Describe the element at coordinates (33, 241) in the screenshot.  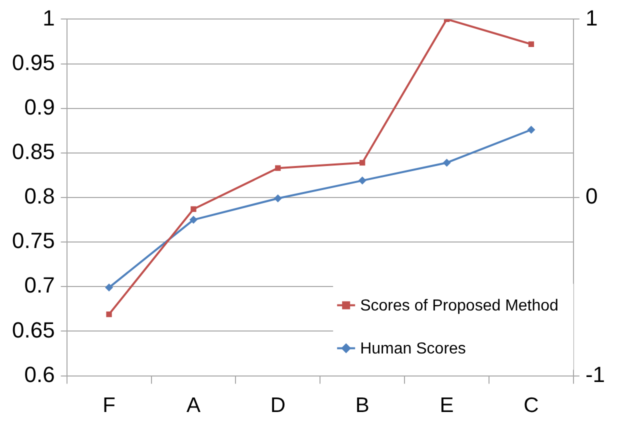
I see `y-tick-label: 0.75` at that location.